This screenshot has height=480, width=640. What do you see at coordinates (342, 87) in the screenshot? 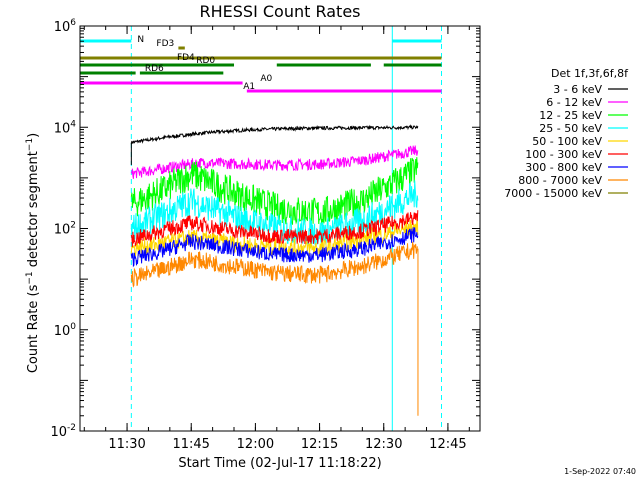
I see `state-bar-a1: A1` at bounding box center [342, 87].